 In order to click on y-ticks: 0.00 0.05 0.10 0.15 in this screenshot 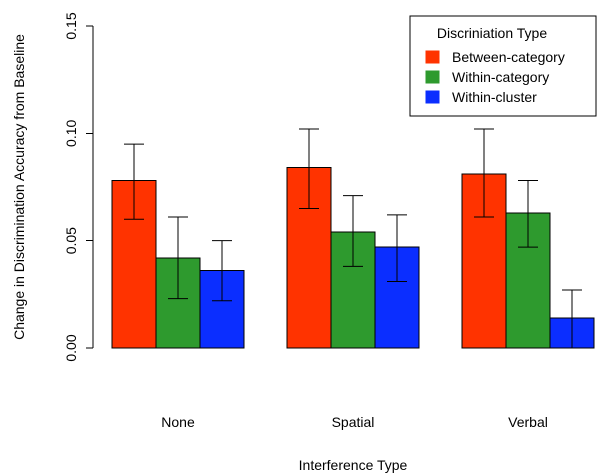, I will do `click(78, 187)`.